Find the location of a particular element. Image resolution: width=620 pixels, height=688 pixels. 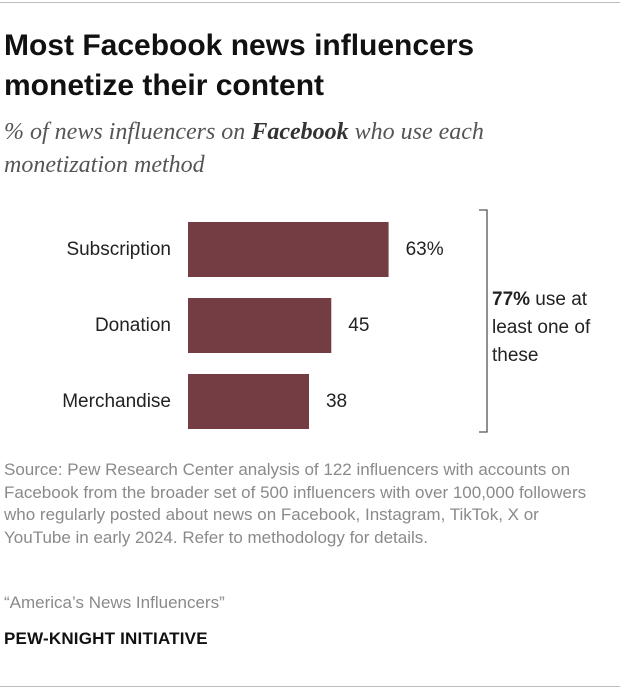

bottom-rule is located at coordinates (310, 686).